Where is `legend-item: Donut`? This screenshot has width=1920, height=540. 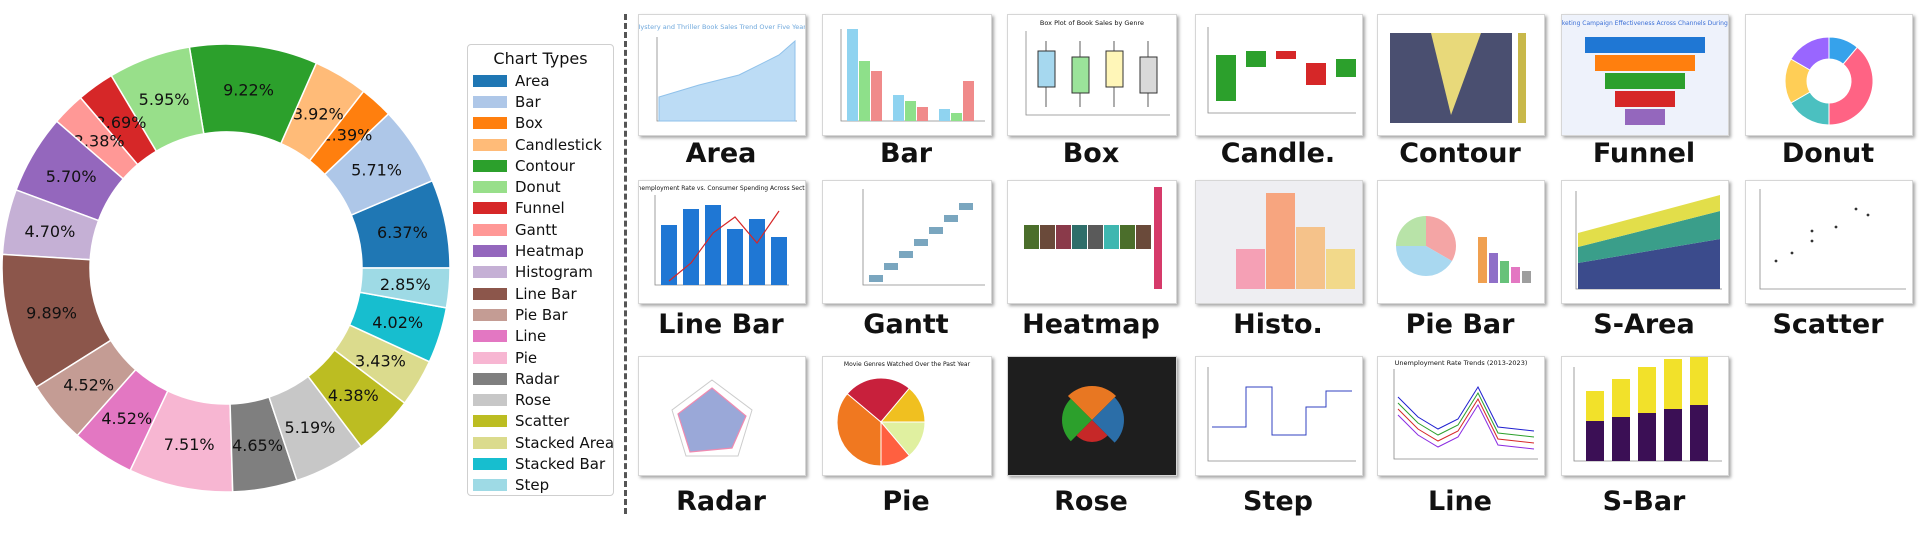 legend-item: Donut is located at coordinates (540, 186).